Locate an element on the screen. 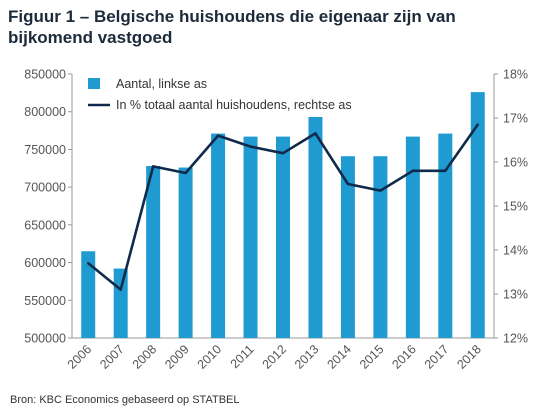 This screenshot has height=417, width=542. bar-2007 is located at coordinates (120, 303).